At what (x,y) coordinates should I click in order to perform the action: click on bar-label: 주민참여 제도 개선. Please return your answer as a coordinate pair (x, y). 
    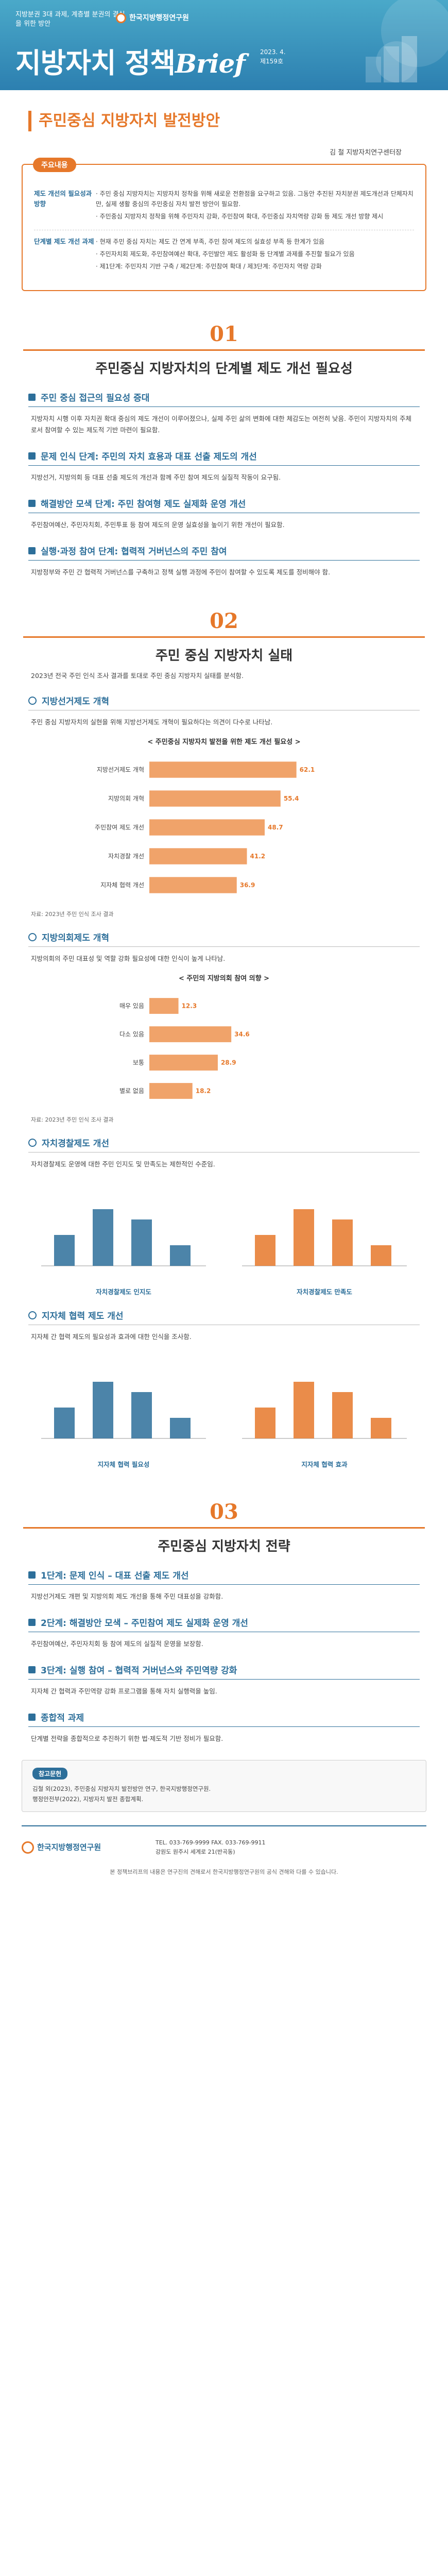
    Looking at the image, I should click on (120, 827).